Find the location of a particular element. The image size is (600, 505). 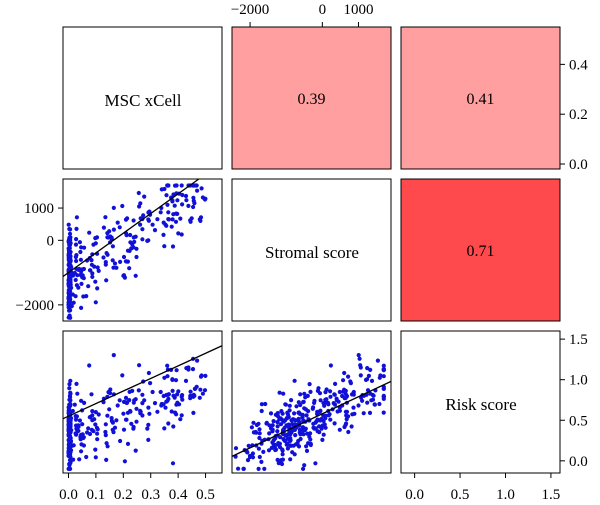

right-tick-label-risk: 0.0 is located at coordinates (578, 462).